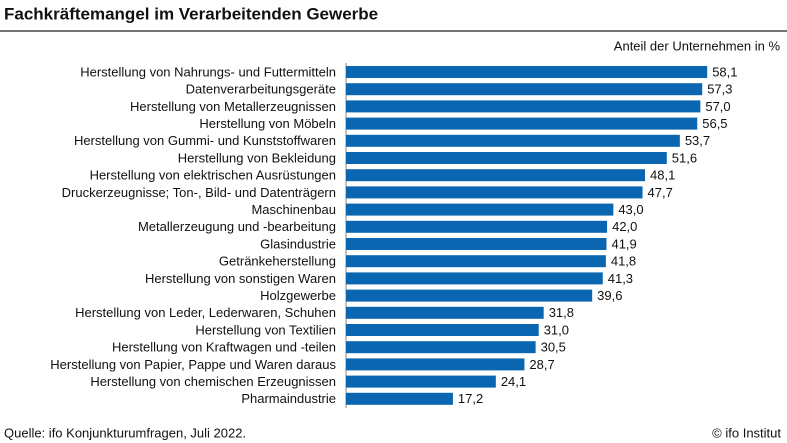 The image size is (787, 443). What do you see at coordinates (724, 71) in the screenshot?
I see `value-label: 58,1` at bounding box center [724, 71].